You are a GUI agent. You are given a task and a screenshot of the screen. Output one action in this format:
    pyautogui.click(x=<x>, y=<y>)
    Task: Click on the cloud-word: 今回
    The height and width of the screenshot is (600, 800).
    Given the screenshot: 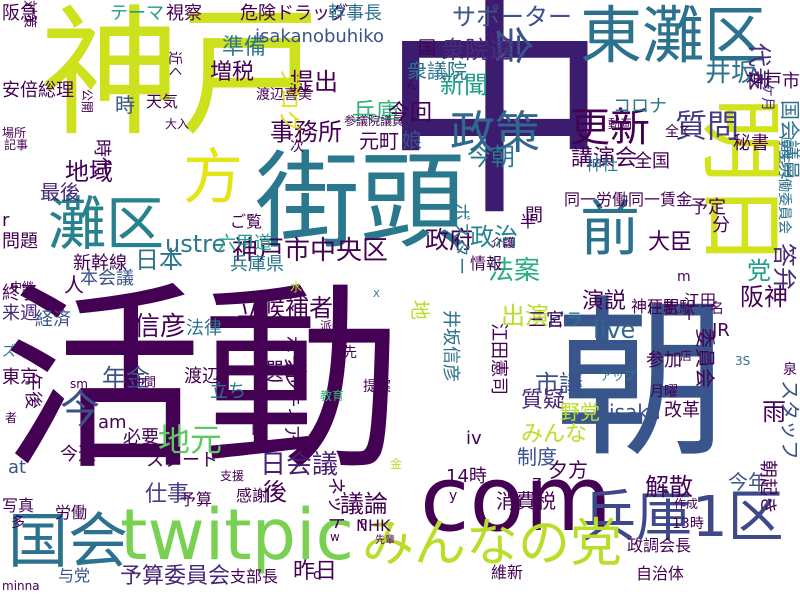 What is the action you would take?
    pyautogui.click(x=410, y=113)
    